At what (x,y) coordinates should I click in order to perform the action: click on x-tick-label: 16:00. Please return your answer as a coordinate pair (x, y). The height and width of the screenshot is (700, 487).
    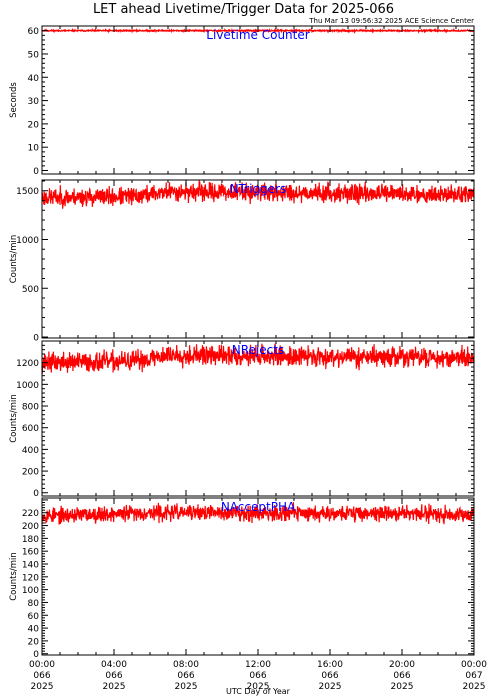
    Looking at the image, I should click on (330, 665).